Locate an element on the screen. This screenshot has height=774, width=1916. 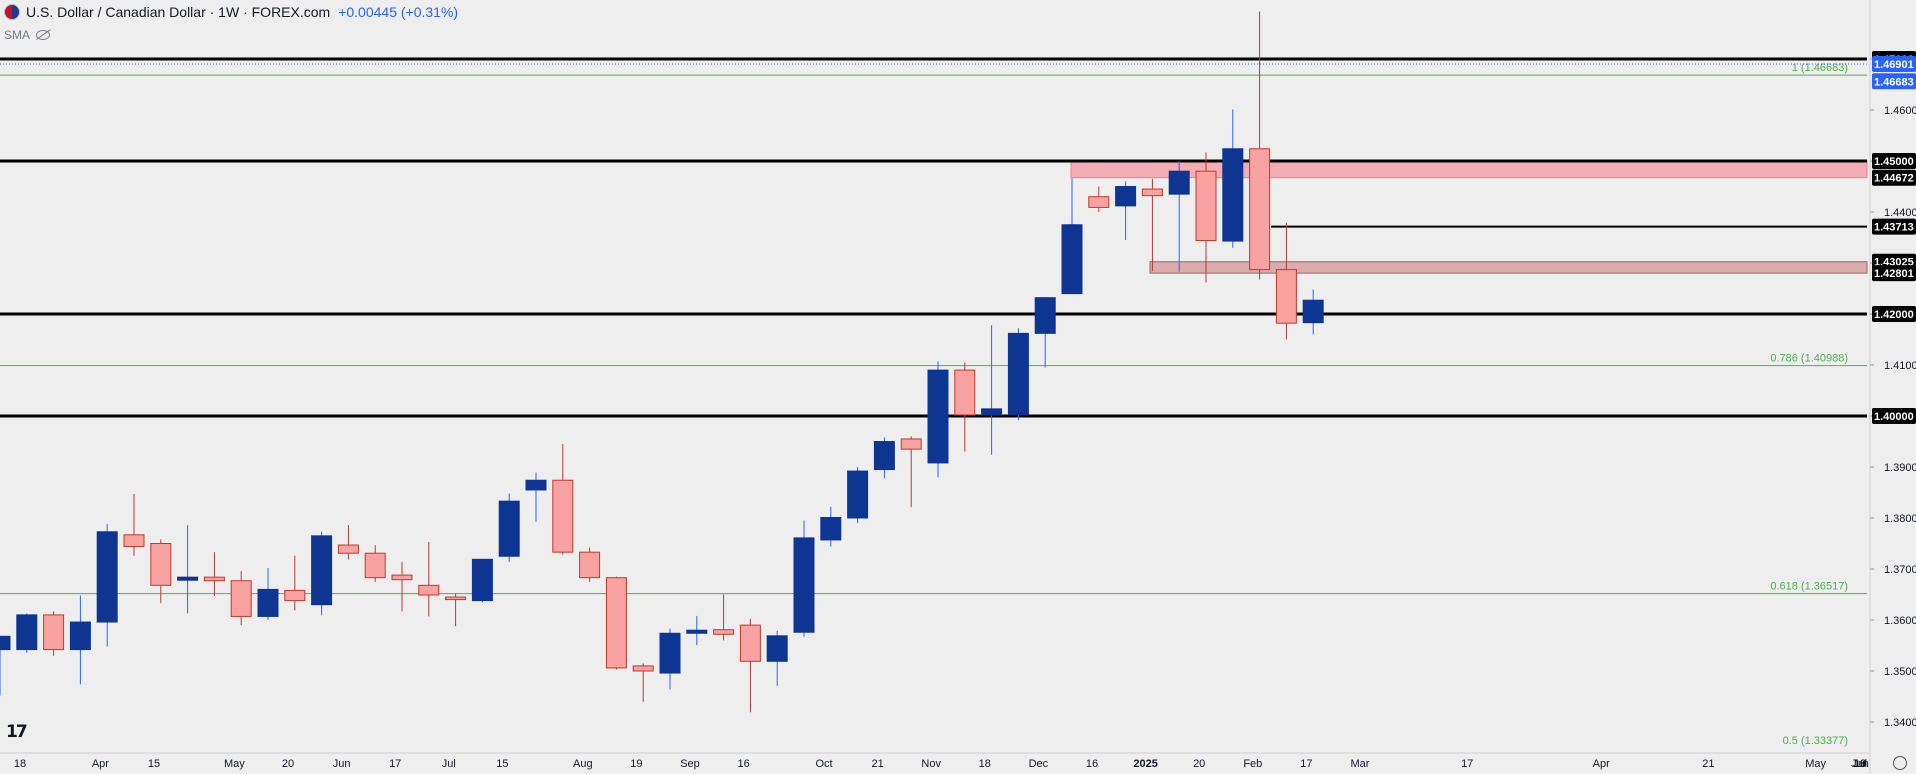
settings-gear-icon is located at coordinates (1900, 763).